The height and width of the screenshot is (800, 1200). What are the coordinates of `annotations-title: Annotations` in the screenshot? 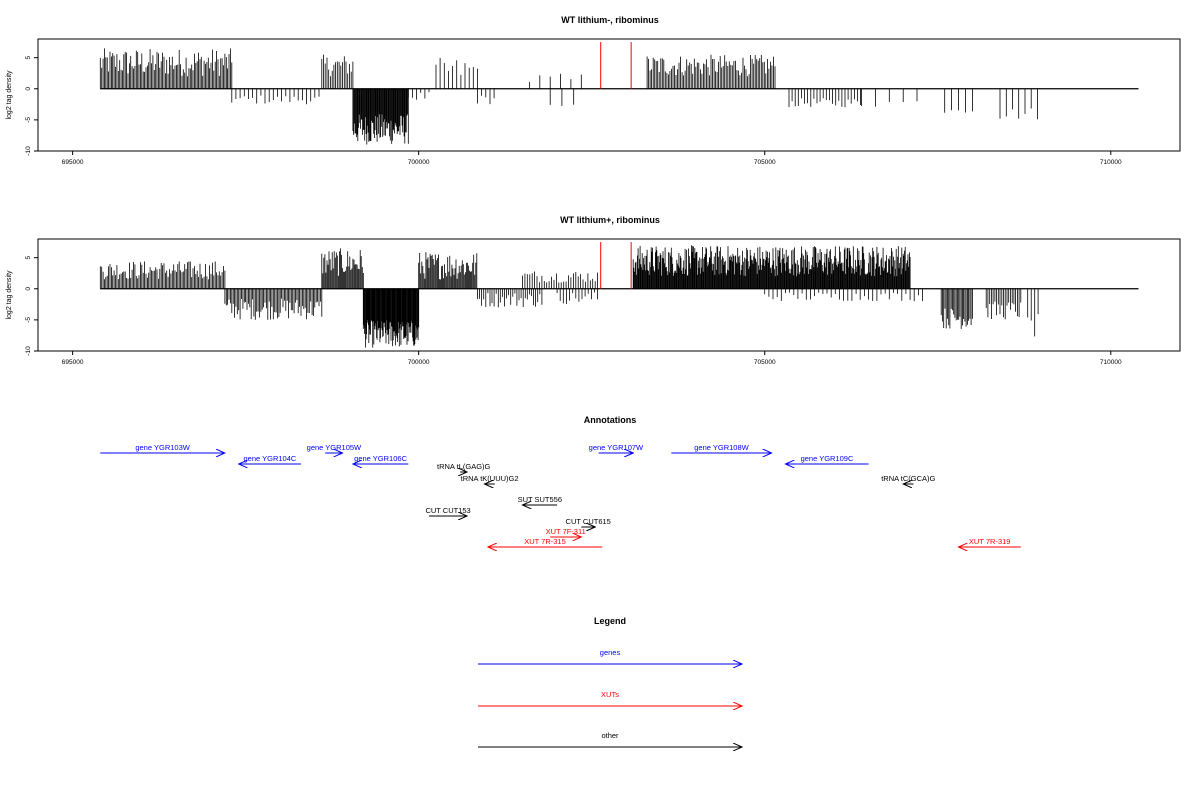 It's located at (610, 420).